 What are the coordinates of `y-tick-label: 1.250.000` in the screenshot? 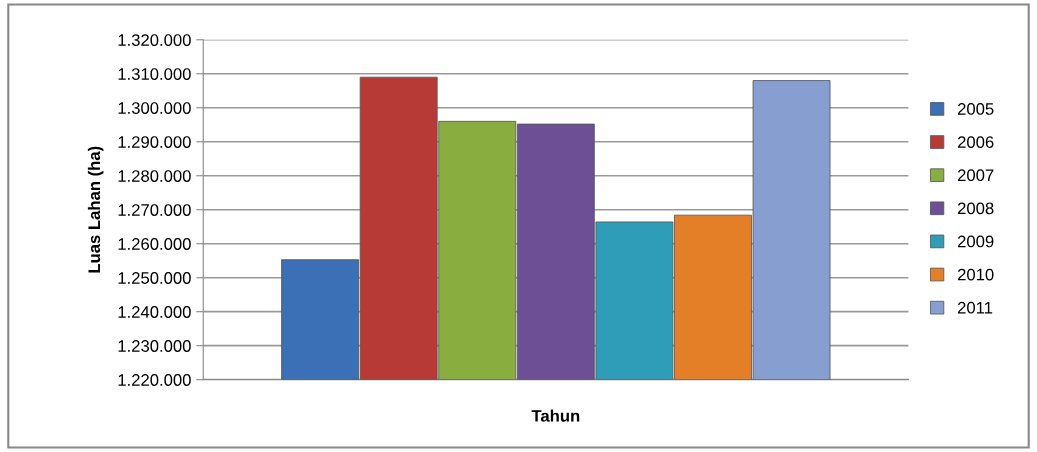 It's located at (154, 278).